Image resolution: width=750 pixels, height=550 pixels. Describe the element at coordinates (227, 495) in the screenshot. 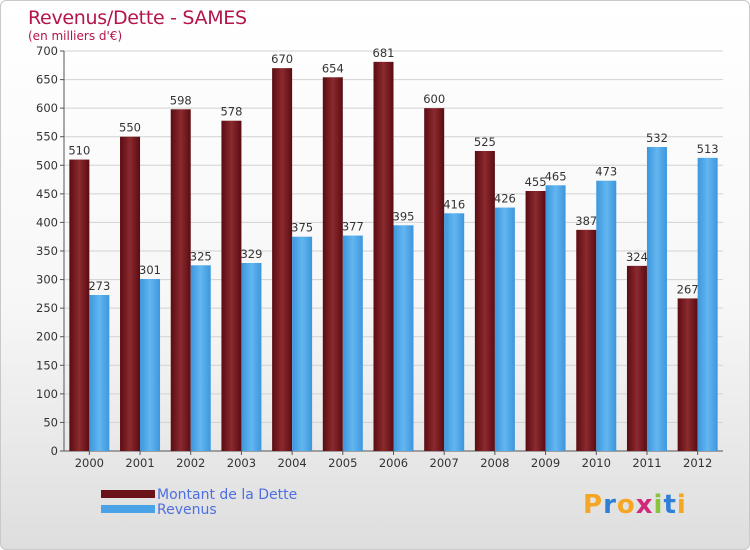

I see `legend-label-debt: Montant de la Dette` at that location.